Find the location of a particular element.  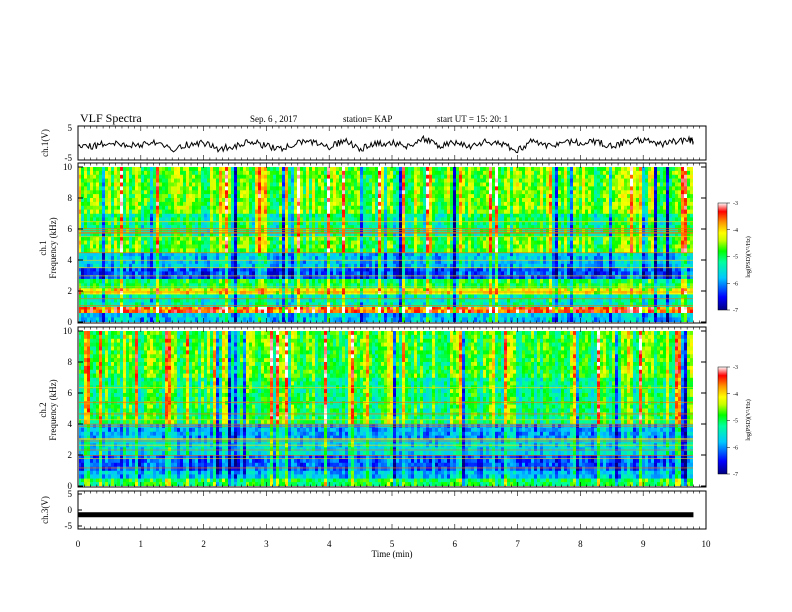

time-tick-label: 7 is located at coordinates (517, 544).